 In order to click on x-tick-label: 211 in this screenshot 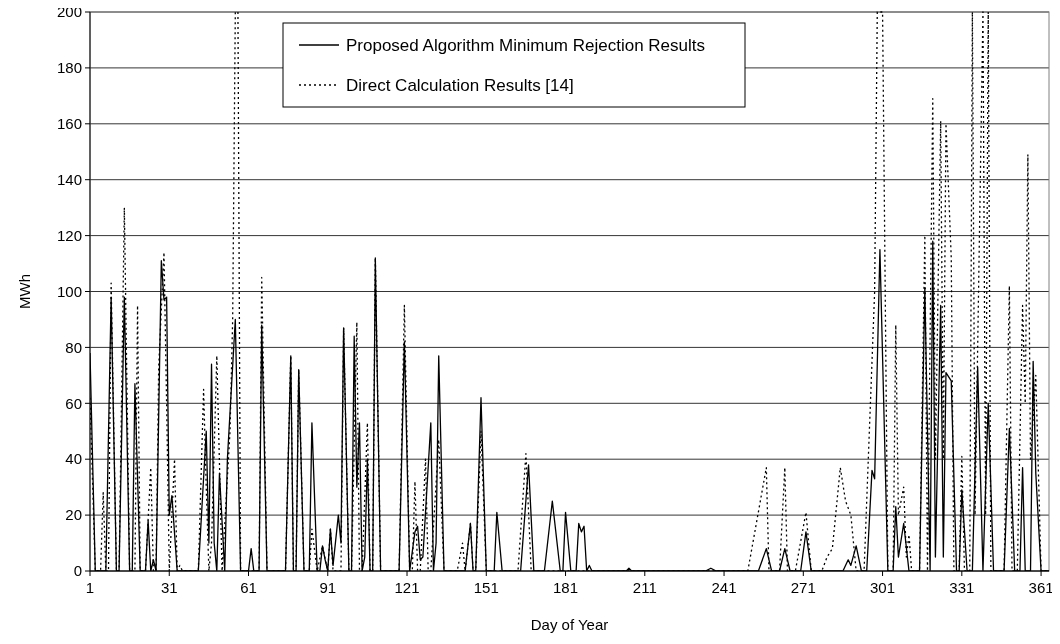, I will do `click(644, 587)`.